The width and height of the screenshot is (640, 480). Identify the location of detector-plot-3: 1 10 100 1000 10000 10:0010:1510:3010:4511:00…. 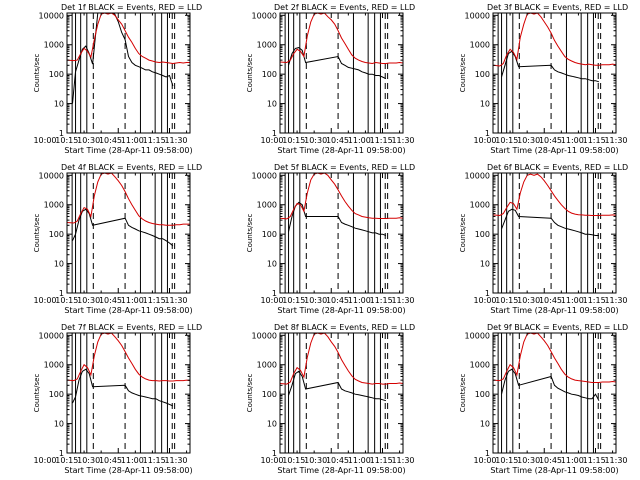
(543, 79).